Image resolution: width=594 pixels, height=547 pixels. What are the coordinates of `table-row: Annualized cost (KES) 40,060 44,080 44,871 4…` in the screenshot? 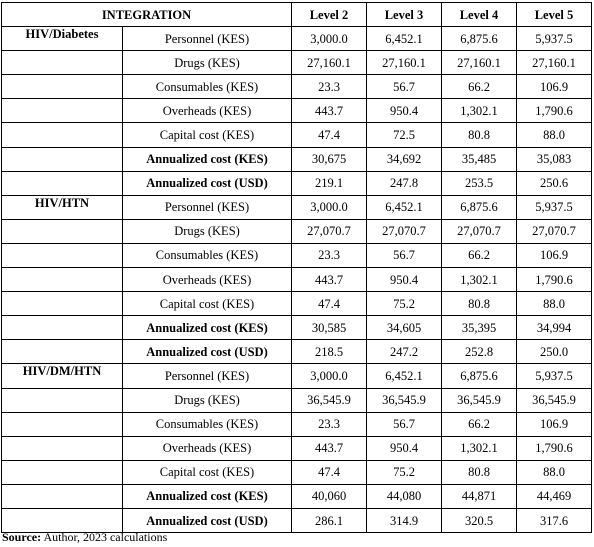 It's located at (296, 496).